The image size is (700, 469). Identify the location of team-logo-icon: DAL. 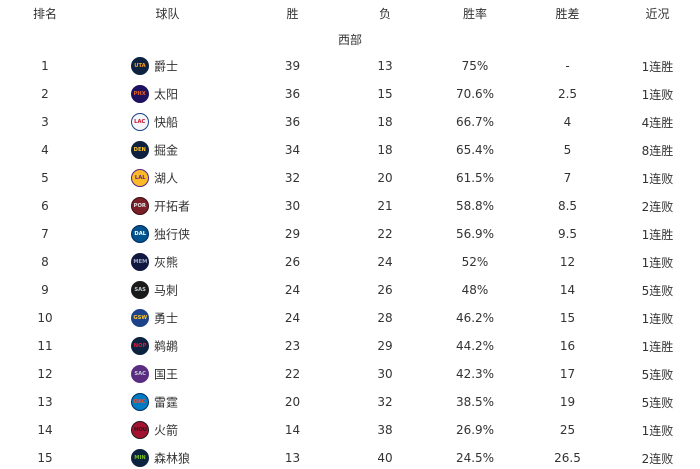
(140, 234).